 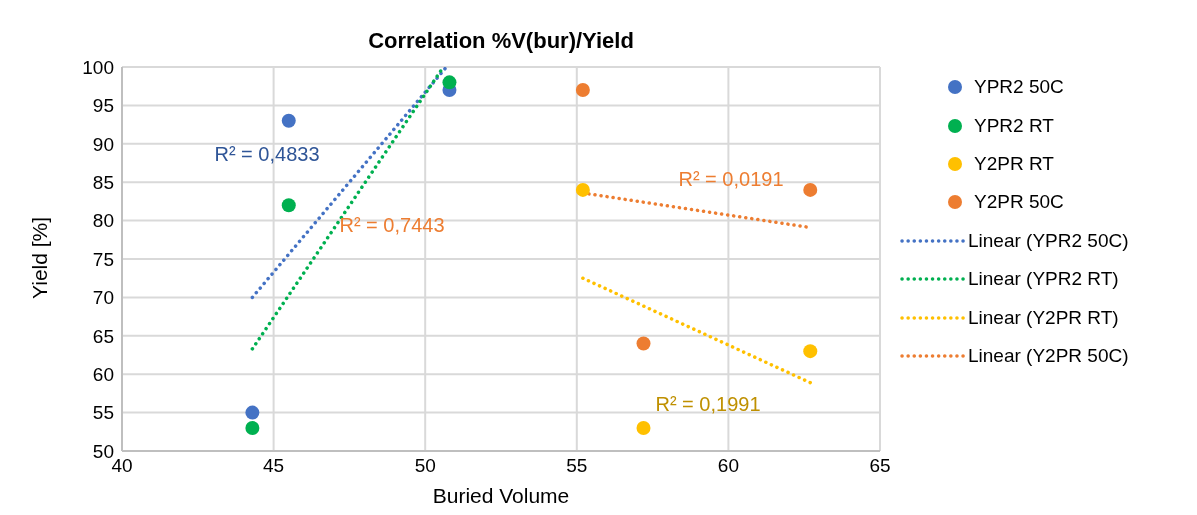 I want to click on y-axis-title: Yield [%], so click(x=40, y=257).